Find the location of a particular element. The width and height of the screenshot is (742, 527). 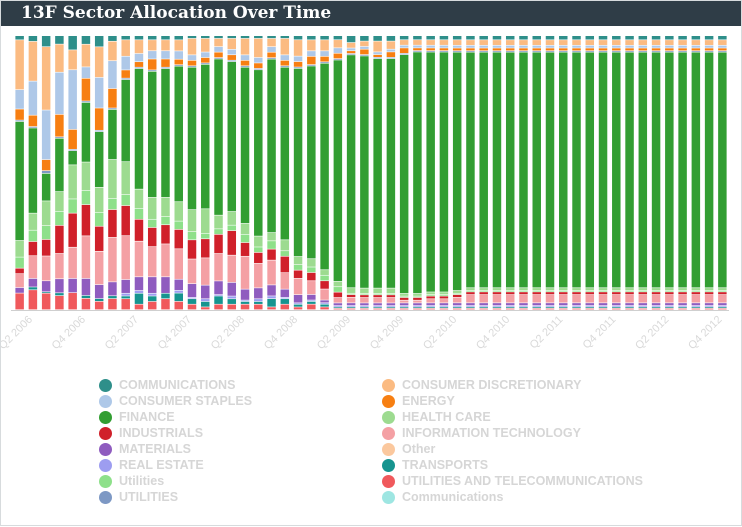

legend-item: INFORMATION TECHNOLOGY is located at coordinates (481, 433).